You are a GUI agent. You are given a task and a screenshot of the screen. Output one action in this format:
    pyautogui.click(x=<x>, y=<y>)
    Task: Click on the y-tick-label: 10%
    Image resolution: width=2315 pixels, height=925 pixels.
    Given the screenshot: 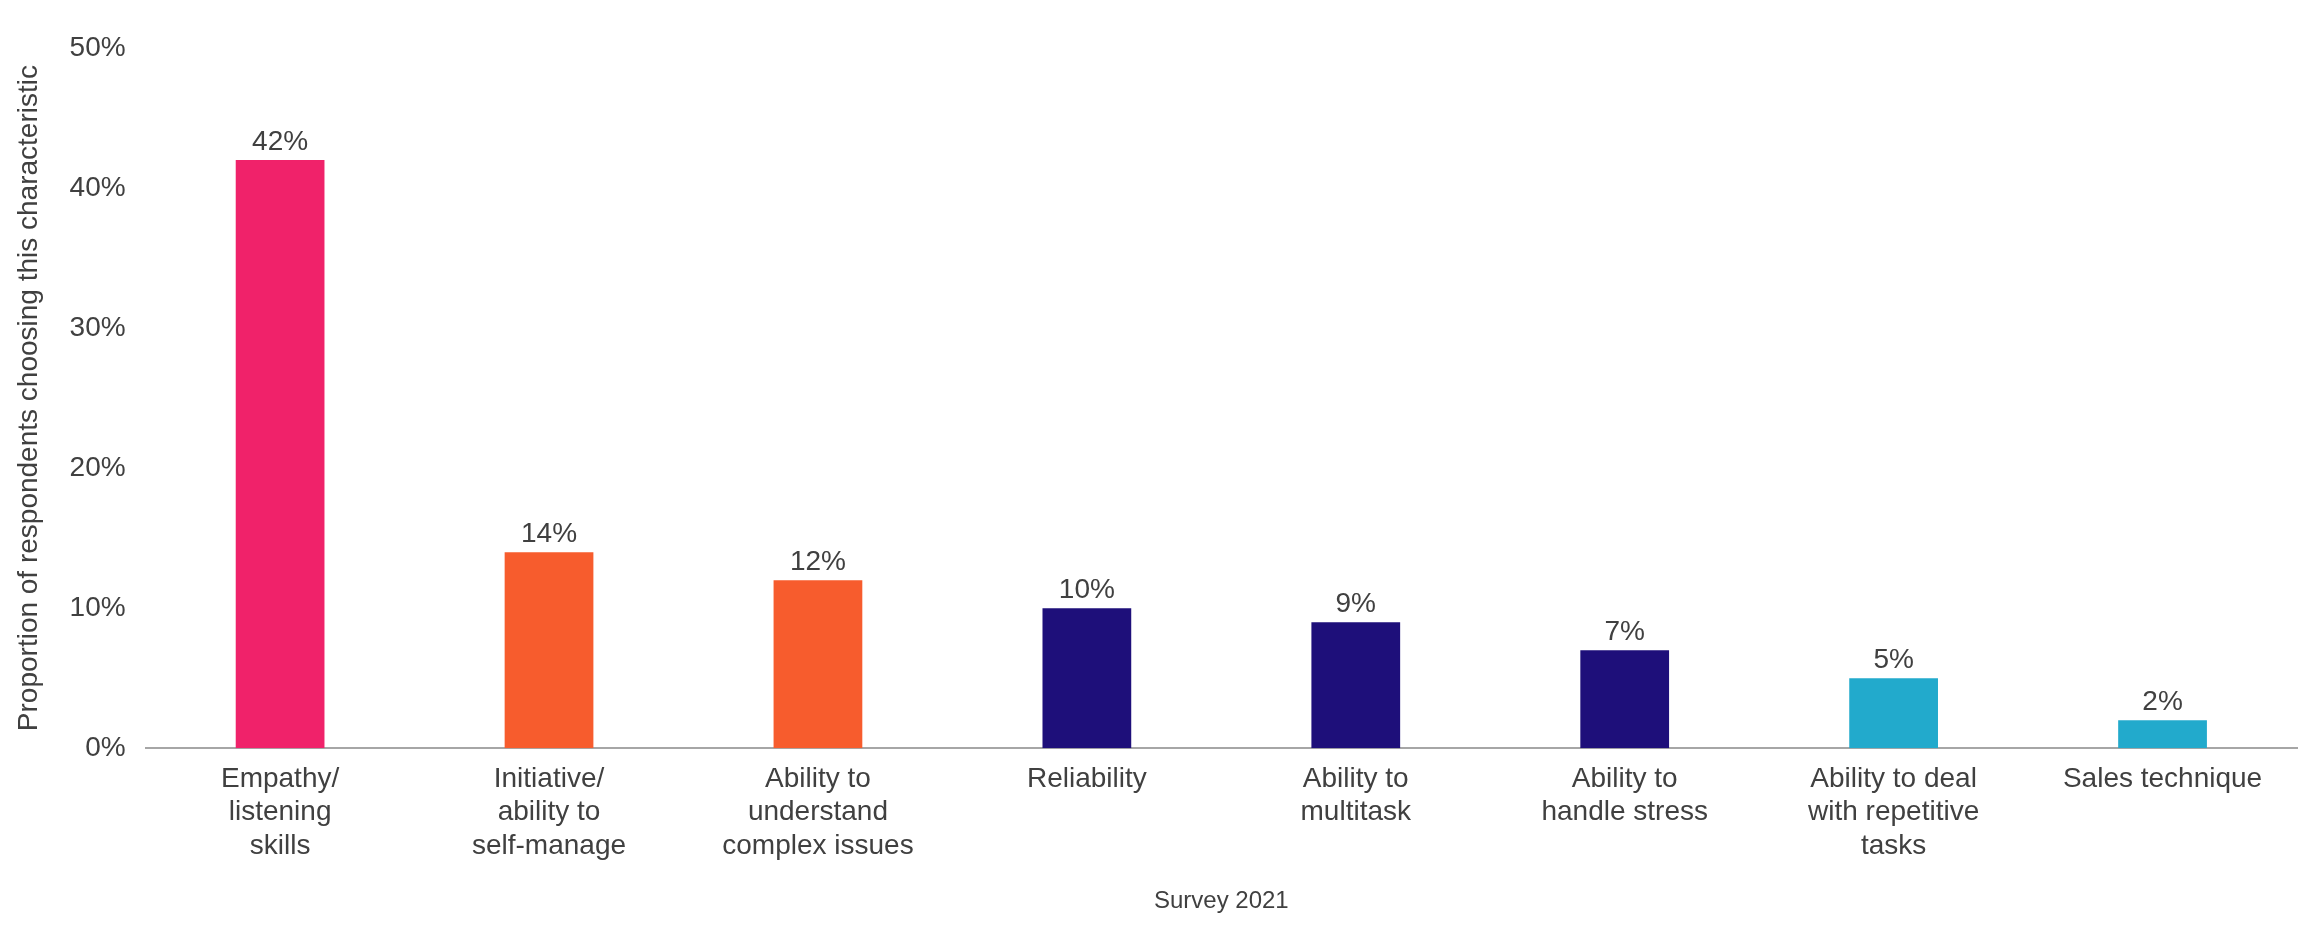 What is the action you would take?
    pyautogui.click(x=97, y=606)
    